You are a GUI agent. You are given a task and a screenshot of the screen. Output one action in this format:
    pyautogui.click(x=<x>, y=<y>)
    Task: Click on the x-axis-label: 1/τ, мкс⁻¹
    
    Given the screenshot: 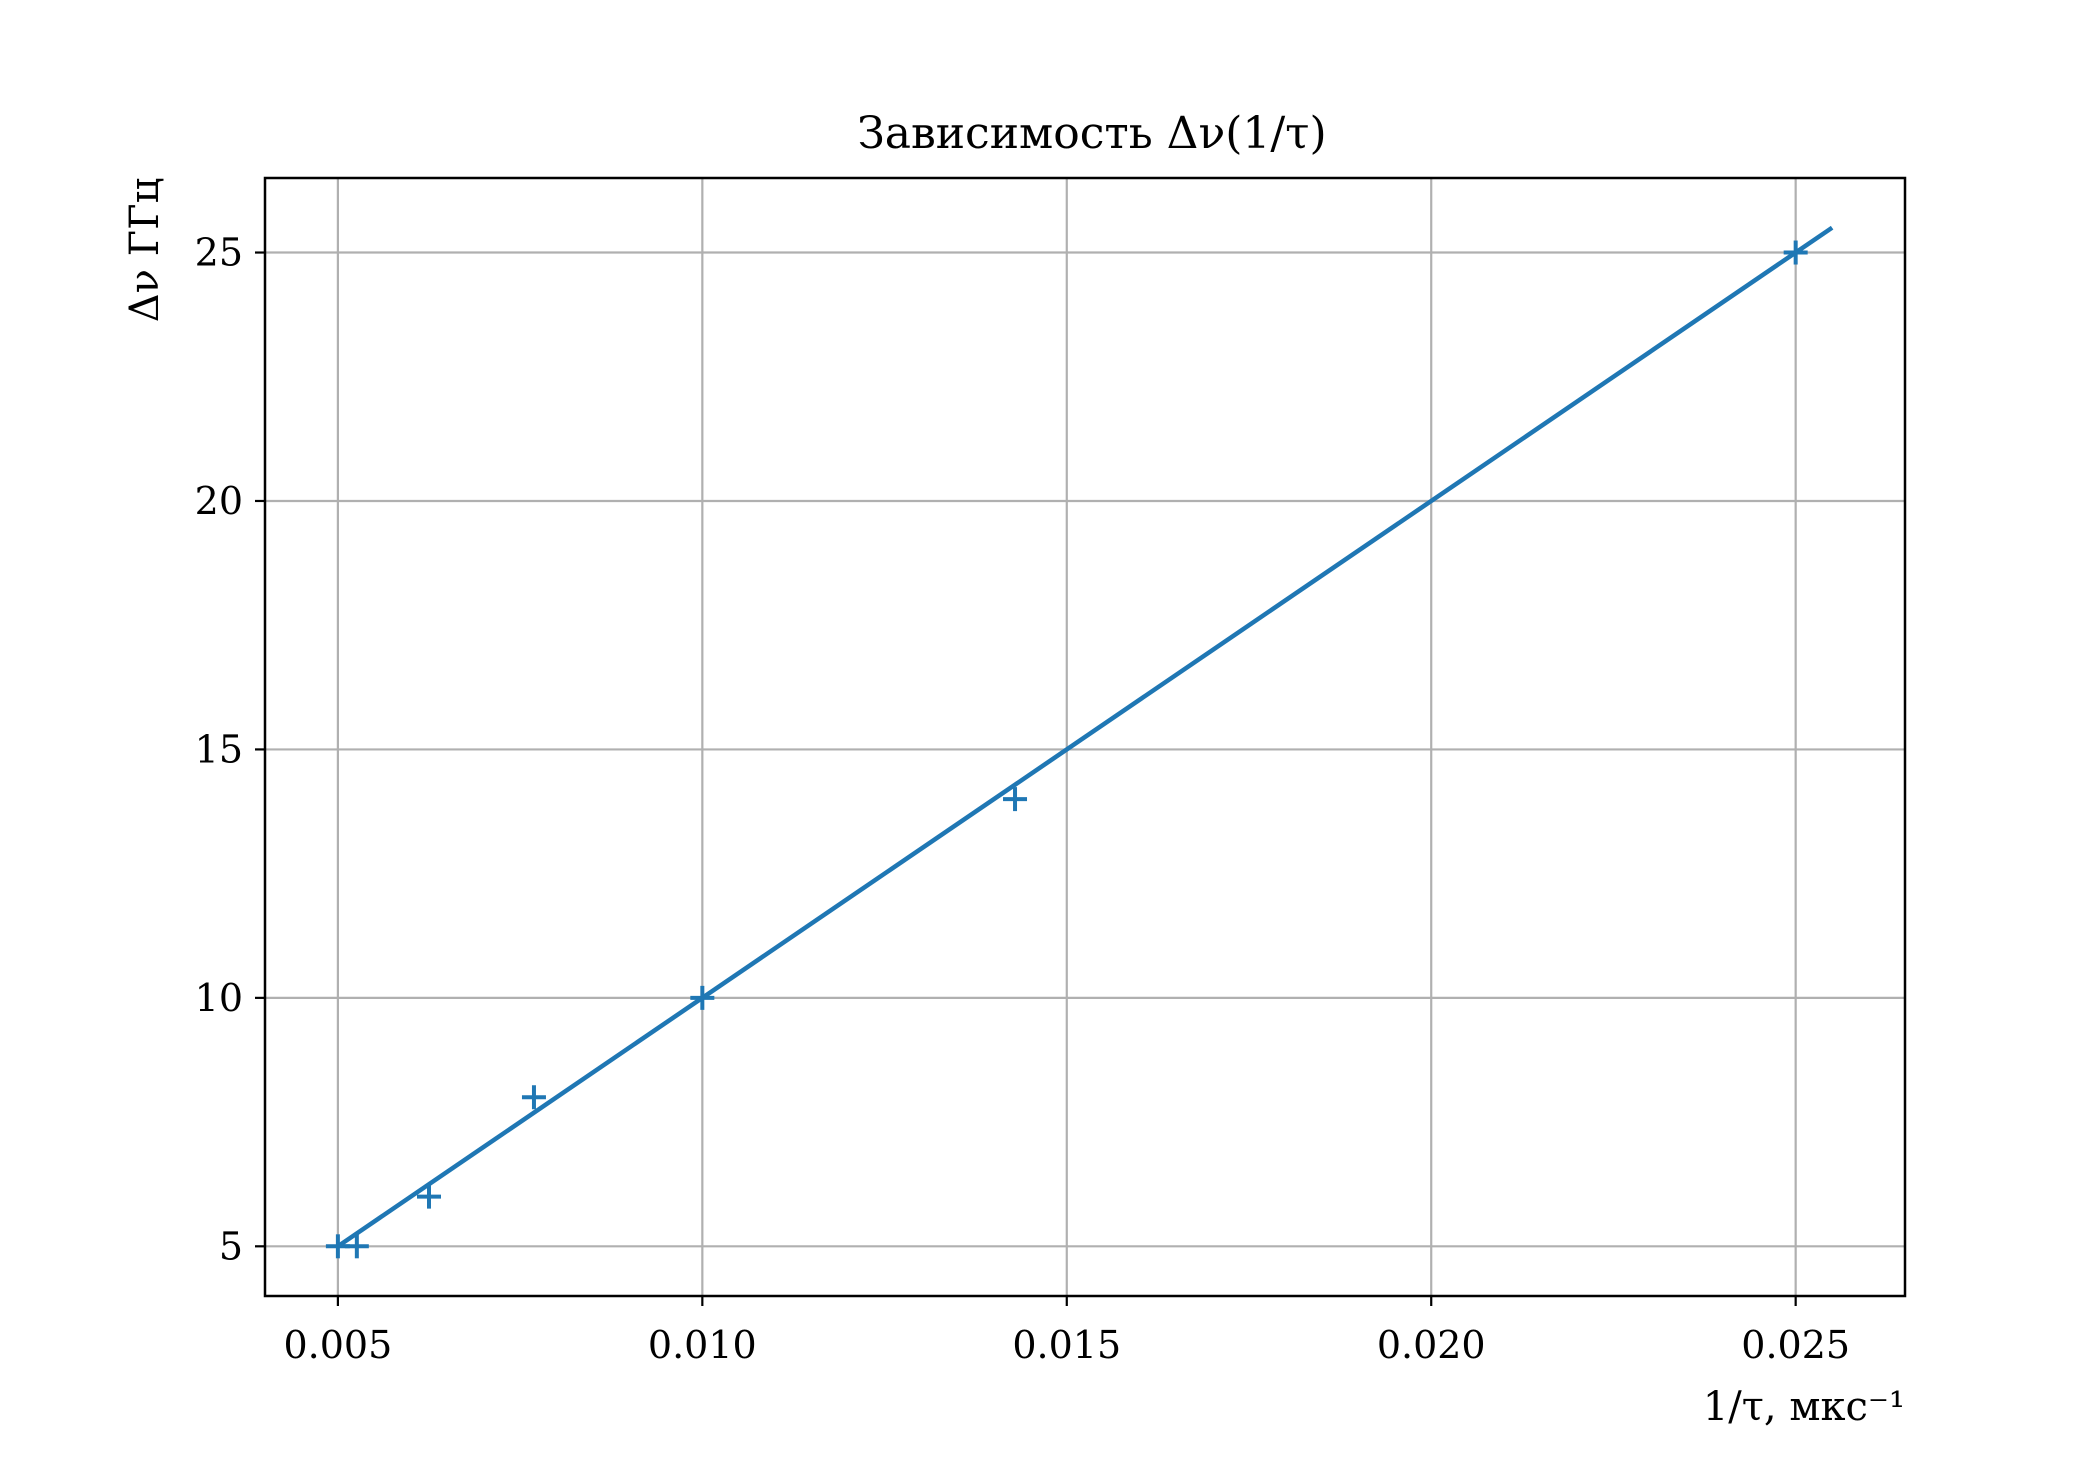 What is the action you would take?
    pyautogui.click(x=1804, y=1407)
    